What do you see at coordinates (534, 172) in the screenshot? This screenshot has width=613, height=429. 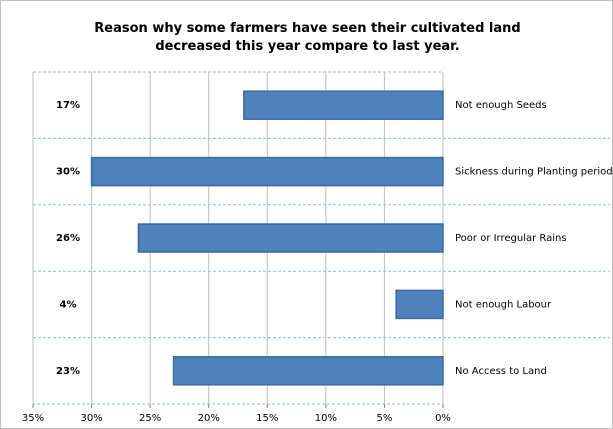 I see `category-label: Sickness during Planting period` at bounding box center [534, 172].